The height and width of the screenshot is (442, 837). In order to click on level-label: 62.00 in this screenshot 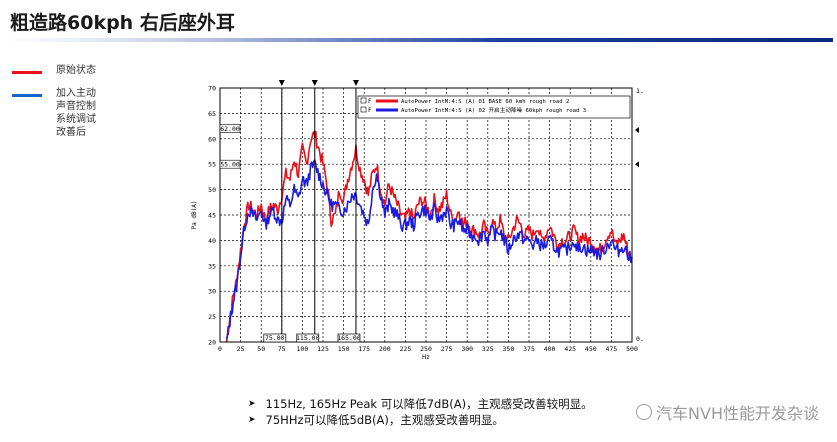, I will do `click(230, 129)`.